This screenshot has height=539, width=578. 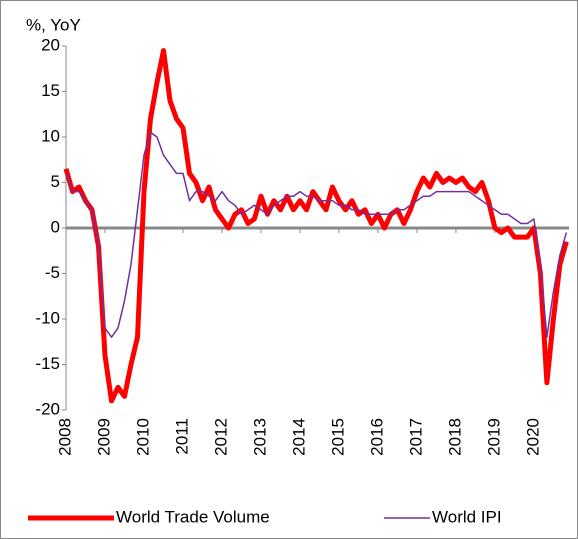 What do you see at coordinates (220, 437) in the screenshot?
I see `x-tick-label: 2012` at bounding box center [220, 437].